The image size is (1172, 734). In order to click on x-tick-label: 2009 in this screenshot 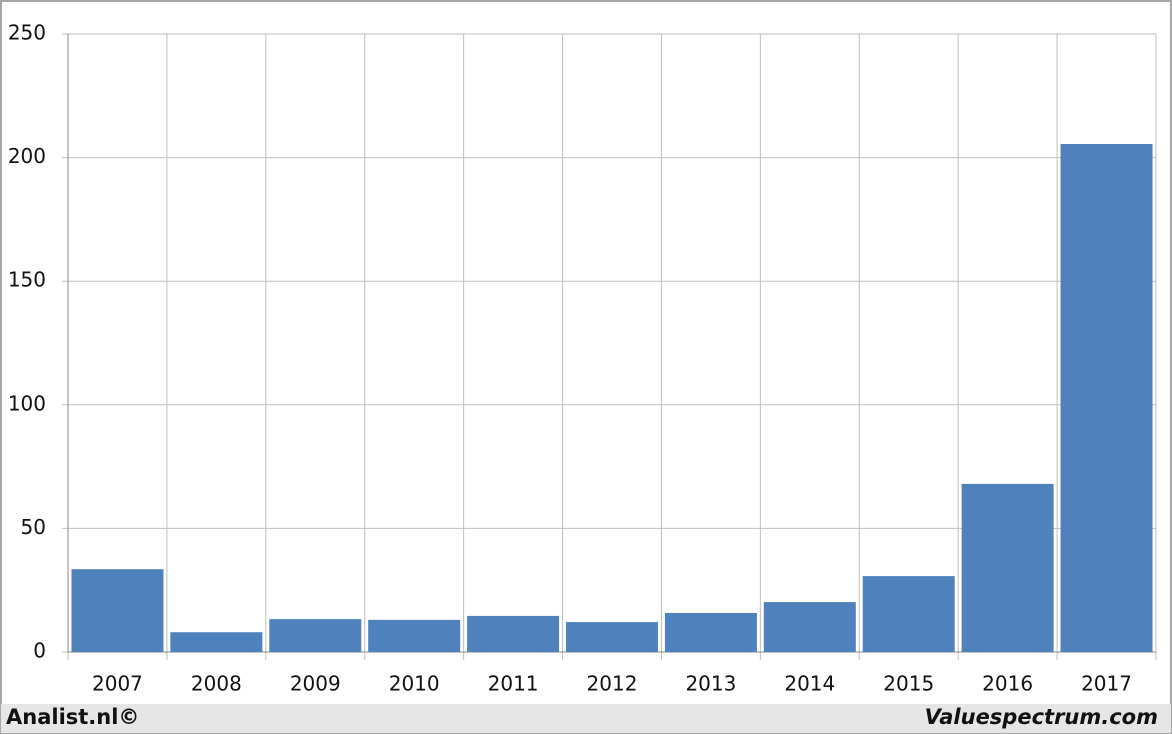, I will do `click(315, 684)`.